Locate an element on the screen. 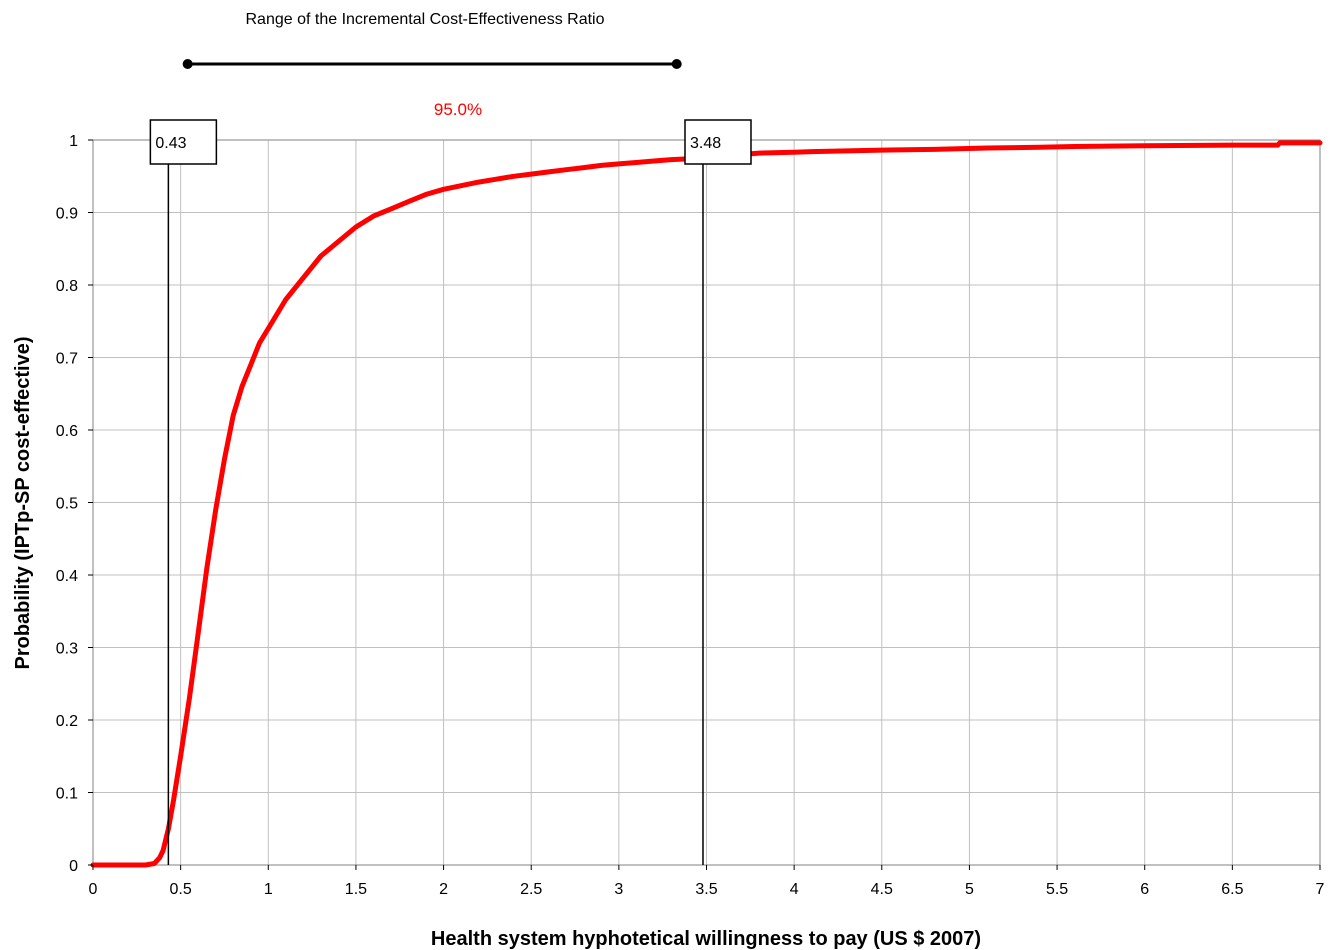  x-tick-label: 3.5 is located at coordinates (706, 889).